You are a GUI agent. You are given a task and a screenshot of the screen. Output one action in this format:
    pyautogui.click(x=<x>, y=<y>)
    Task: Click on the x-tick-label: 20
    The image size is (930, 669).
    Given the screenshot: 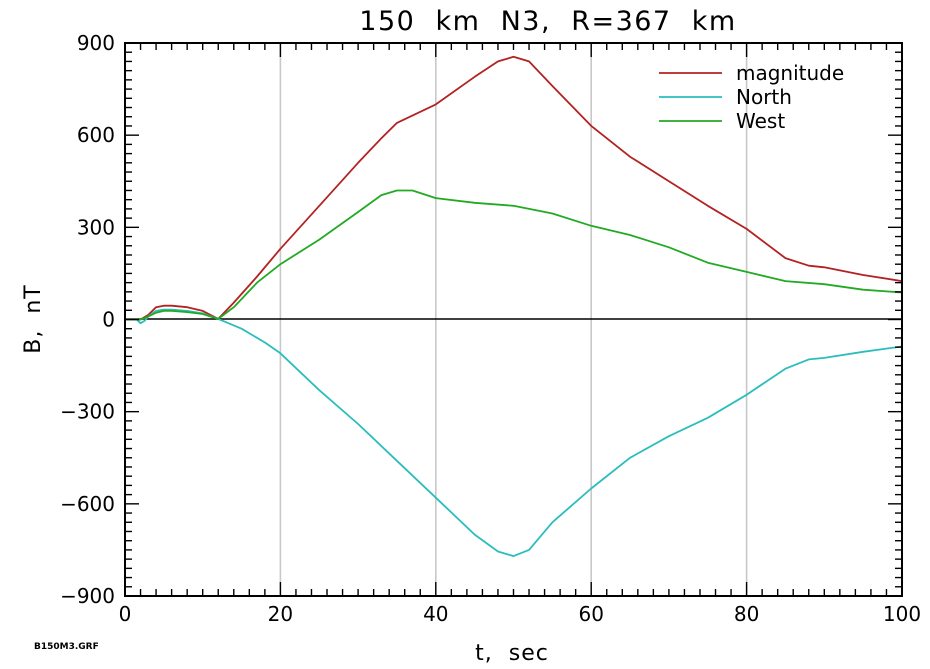 What is the action you would take?
    pyautogui.click(x=280, y=614)
    